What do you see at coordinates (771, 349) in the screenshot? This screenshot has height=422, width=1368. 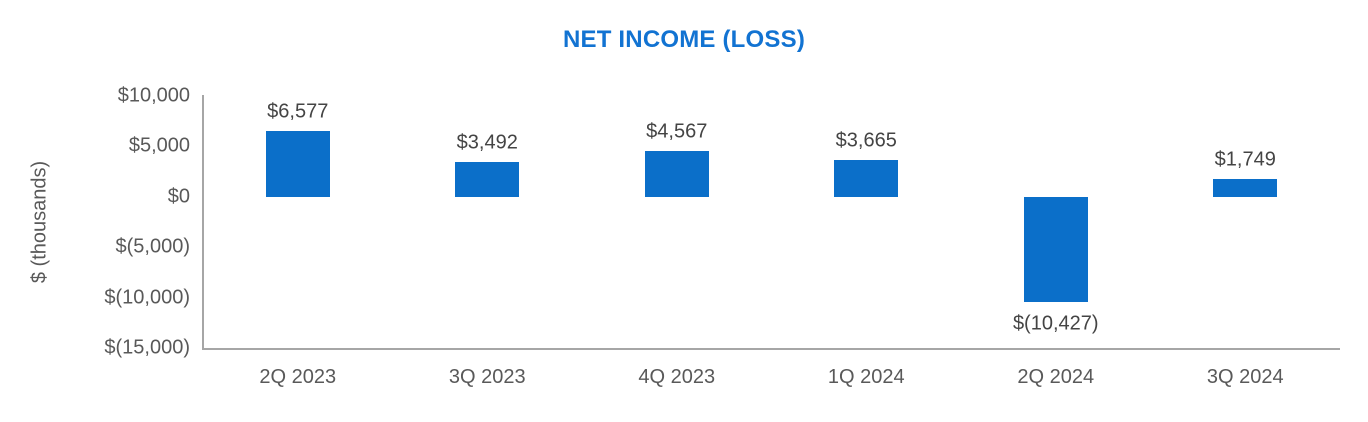 I see `x-axis-line` at bounding box center [771, 349].